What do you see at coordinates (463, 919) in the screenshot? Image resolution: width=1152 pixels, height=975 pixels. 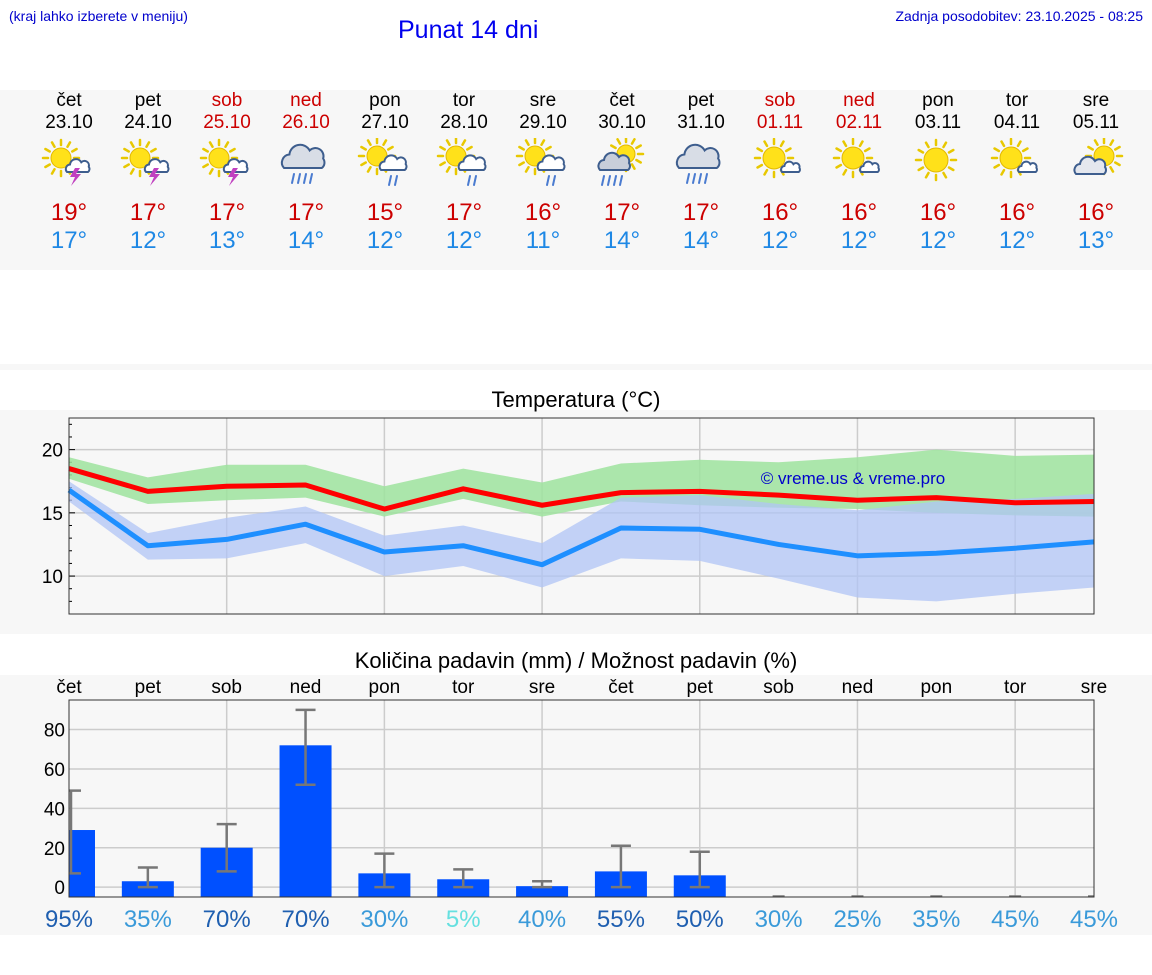 I see `precip-probability: 5%` at bounding box center [463, 919].